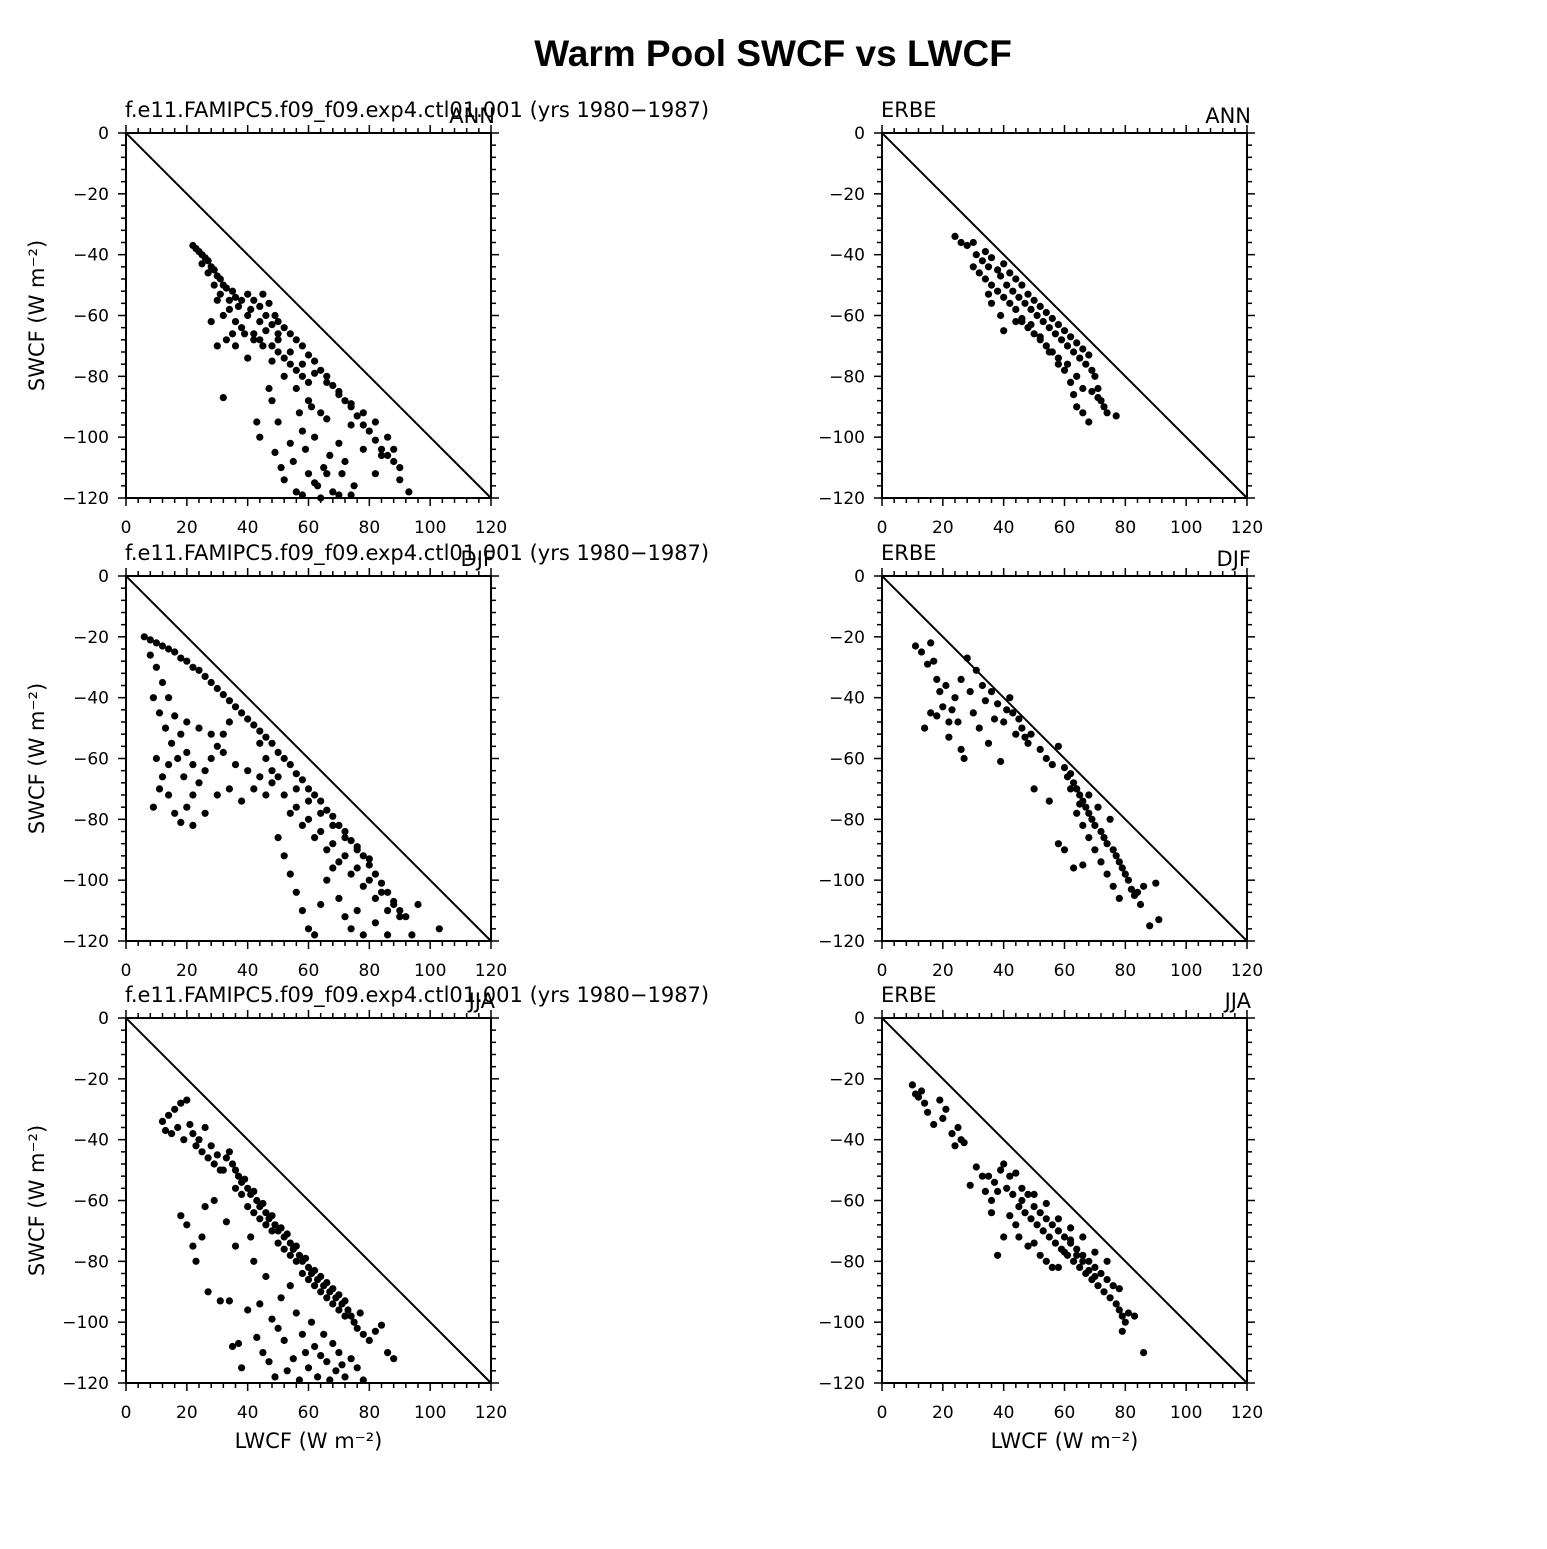  I want to click on reference-line, so click(308, 315).